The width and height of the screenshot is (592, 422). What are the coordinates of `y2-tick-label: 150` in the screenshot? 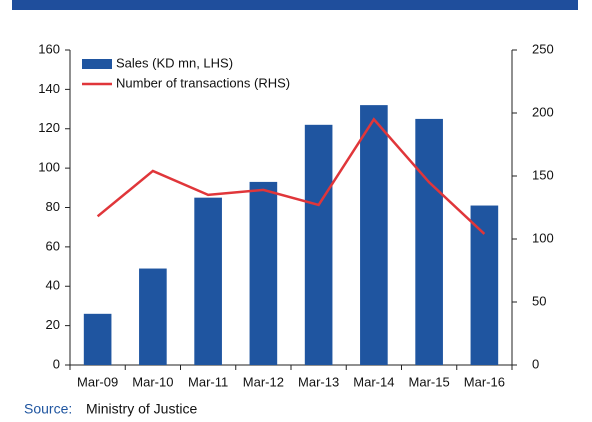 It's located at (543, 174).